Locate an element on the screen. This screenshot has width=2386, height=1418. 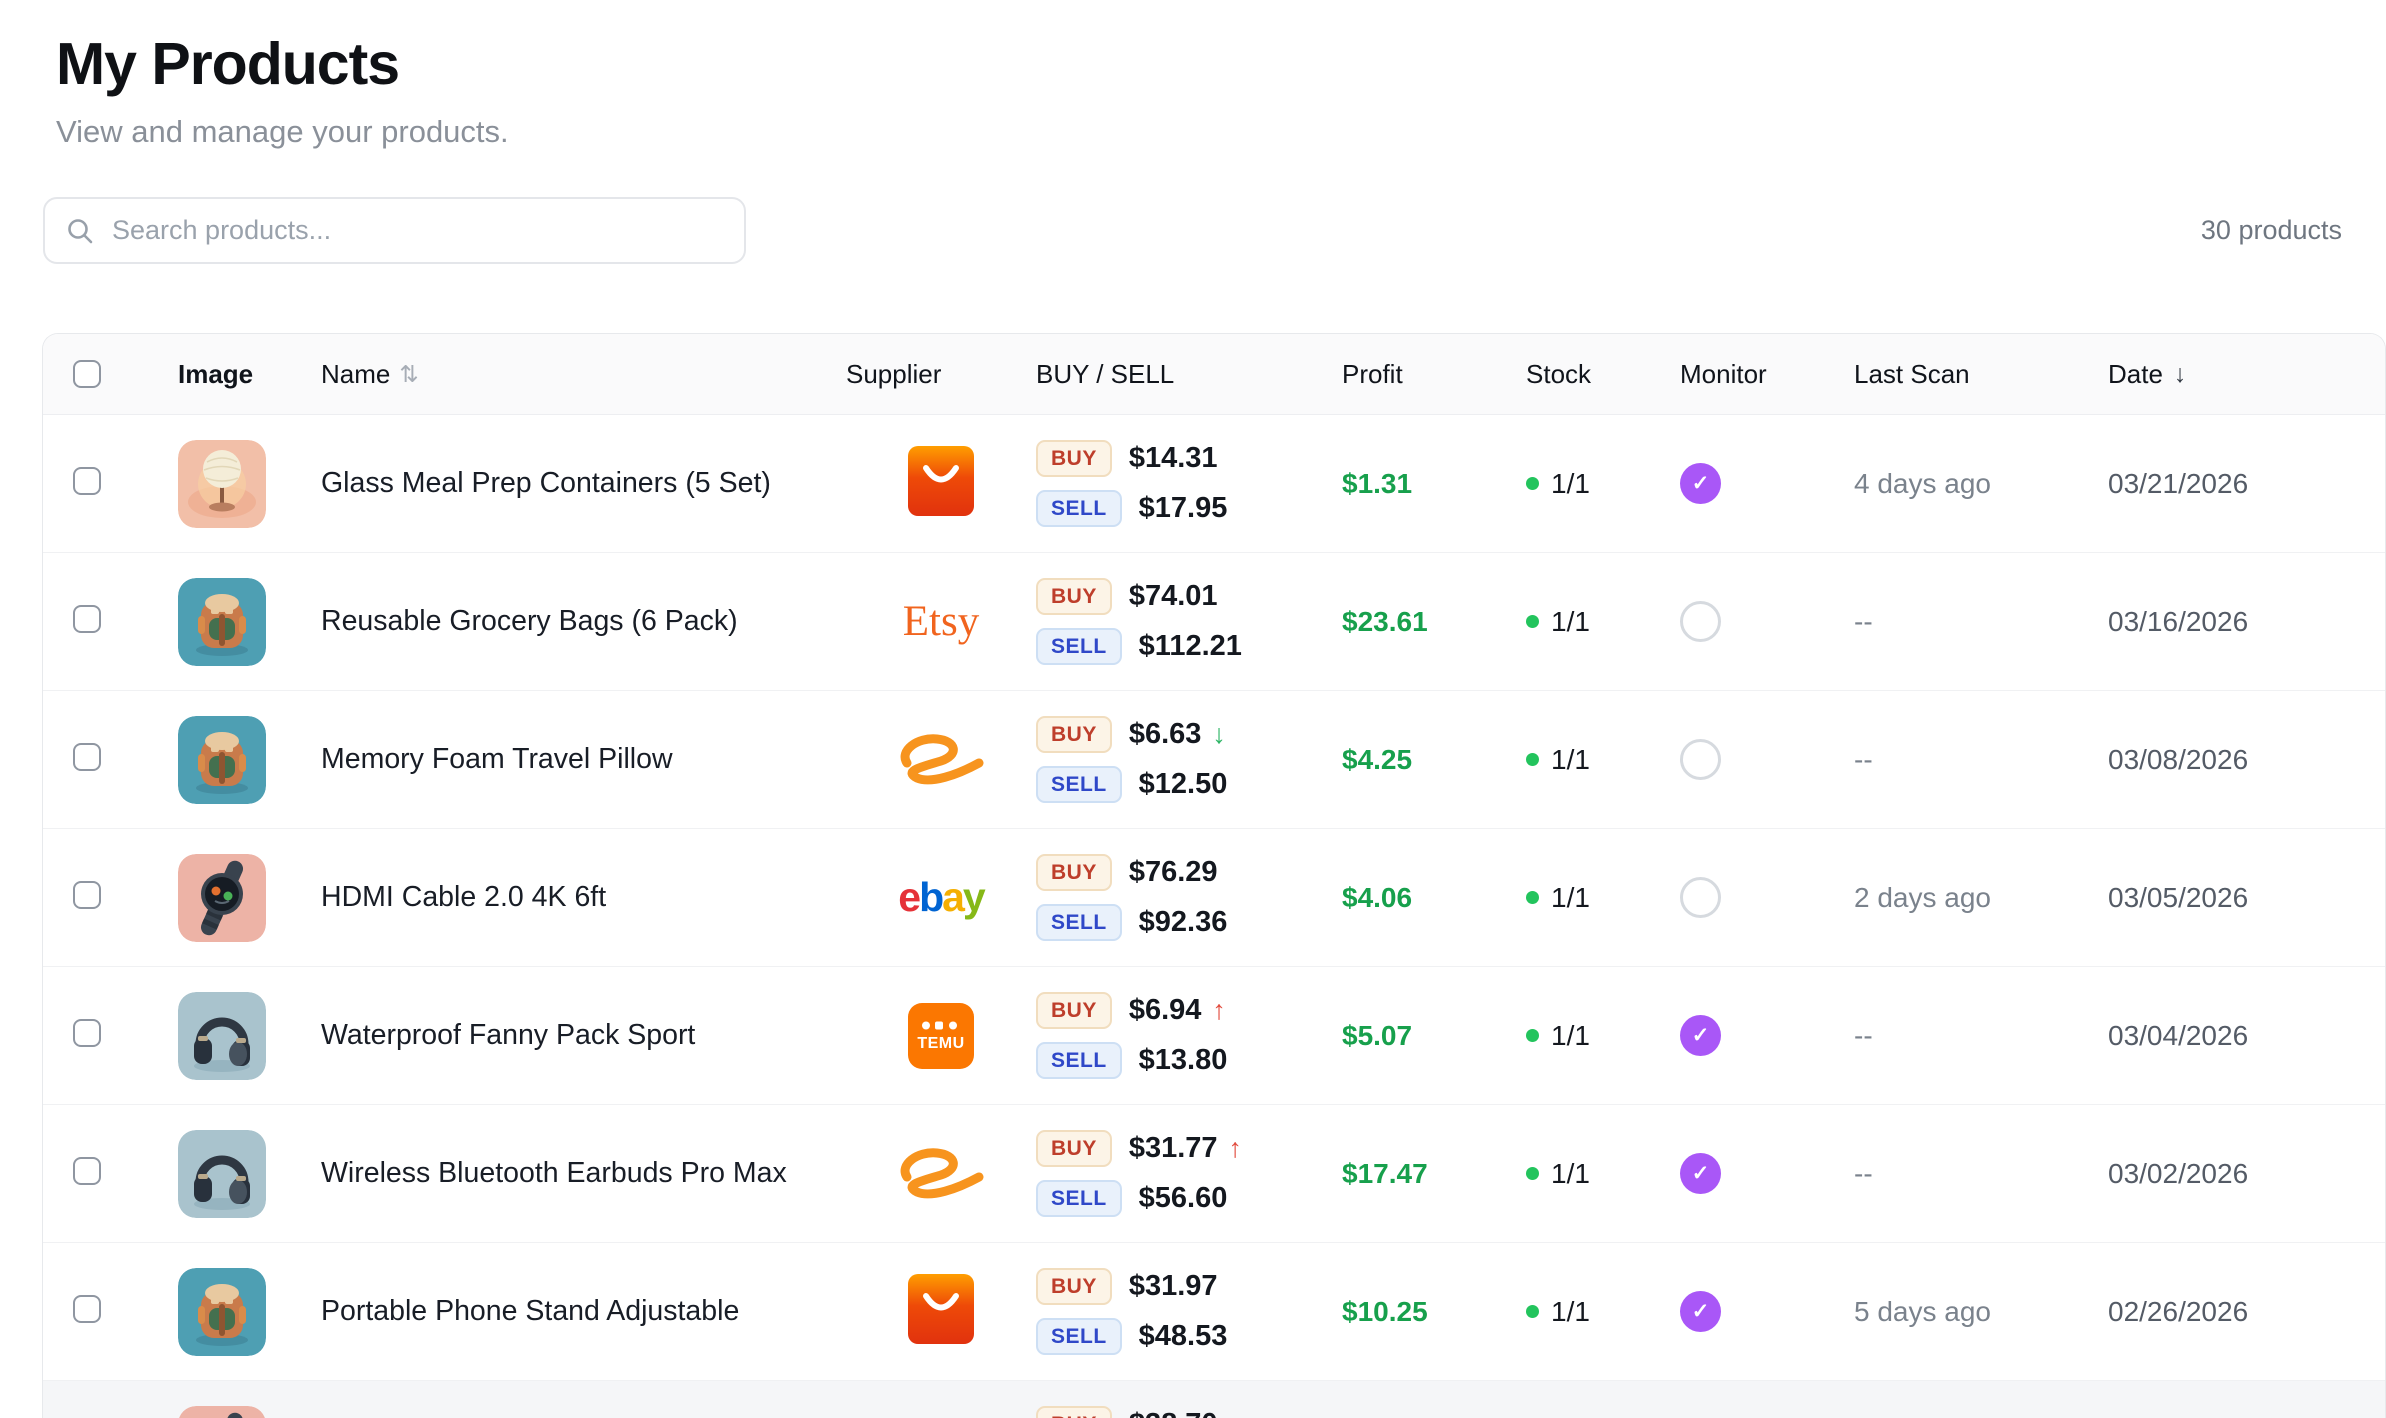
product-name: Waterproof Fanny Pack Sport is located at coordinates (508, 1035).